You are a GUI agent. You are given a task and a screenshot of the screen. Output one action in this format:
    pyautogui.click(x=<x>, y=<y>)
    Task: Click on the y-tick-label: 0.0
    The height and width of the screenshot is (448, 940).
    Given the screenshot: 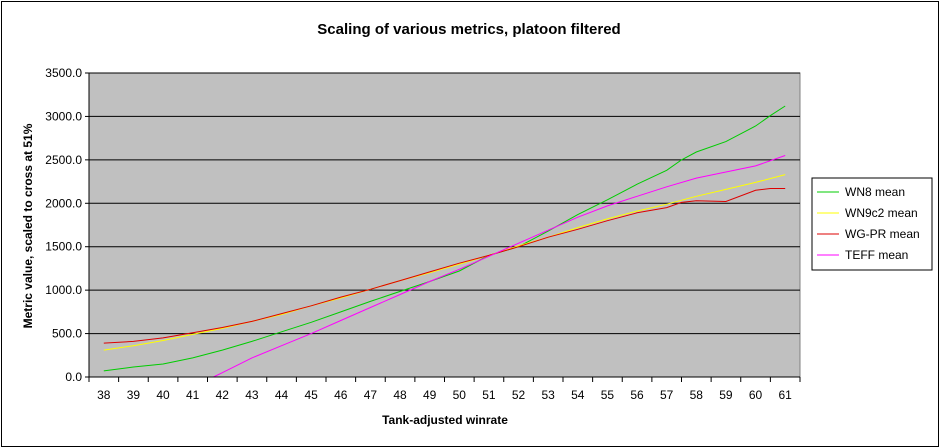 What is the action you would take?
    pyautogui.click(x=73, y=377)
    